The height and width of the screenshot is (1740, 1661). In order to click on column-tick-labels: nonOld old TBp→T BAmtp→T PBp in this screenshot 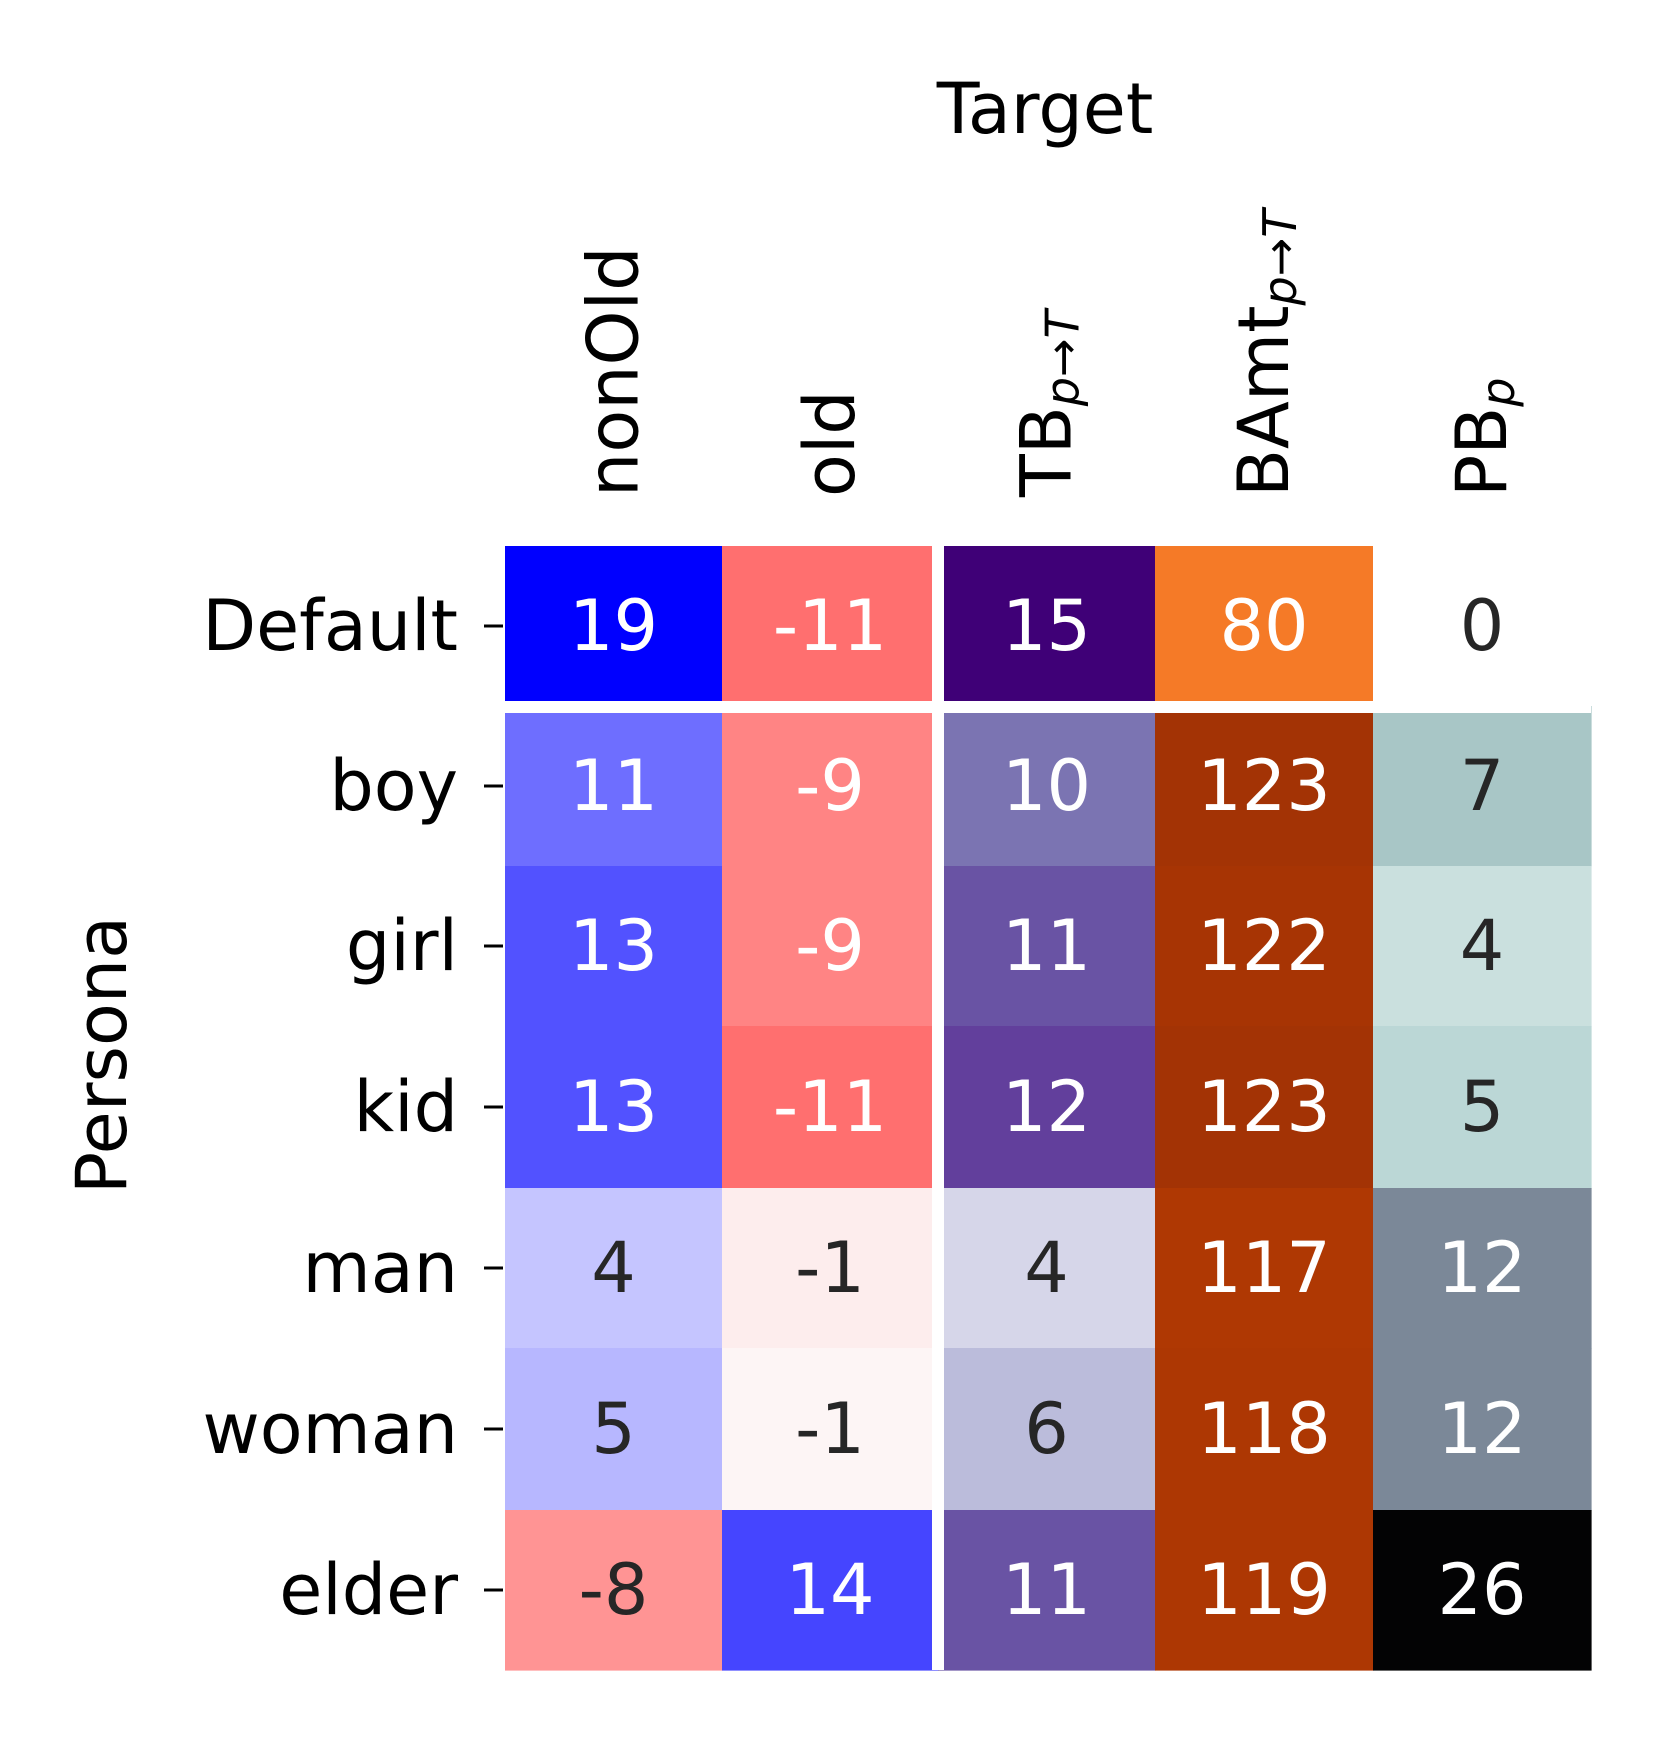, I will do `click(1049, 352)`.